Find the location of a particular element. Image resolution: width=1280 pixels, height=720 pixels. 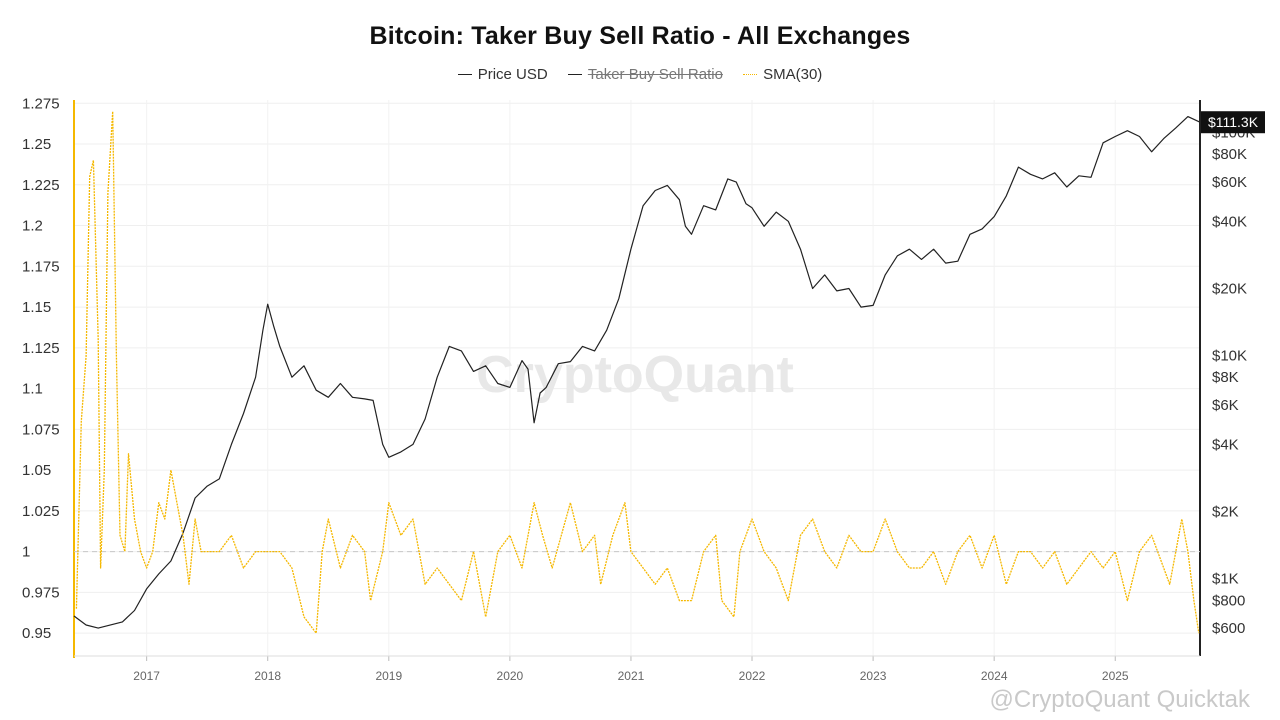

footer-watermark: @CryptoQuant Quicktak is located at coordinates (1119, 699).